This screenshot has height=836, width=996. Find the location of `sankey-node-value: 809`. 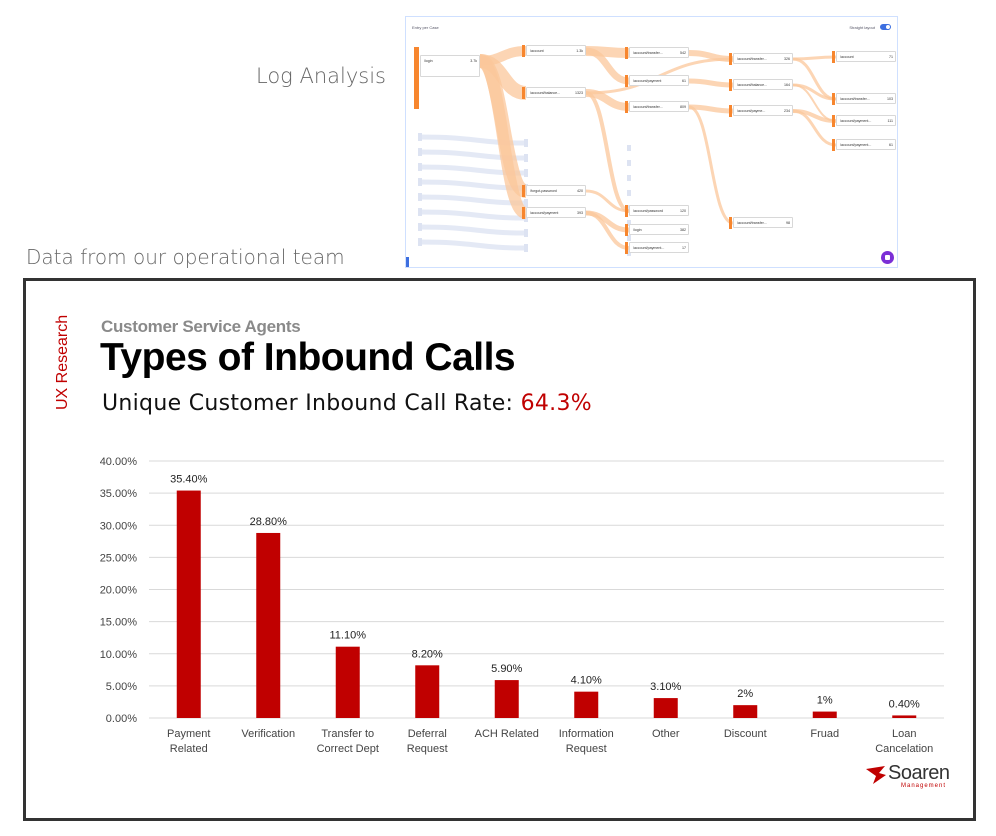

sankey-node-value: 809 is located at coordinates (683, 107).